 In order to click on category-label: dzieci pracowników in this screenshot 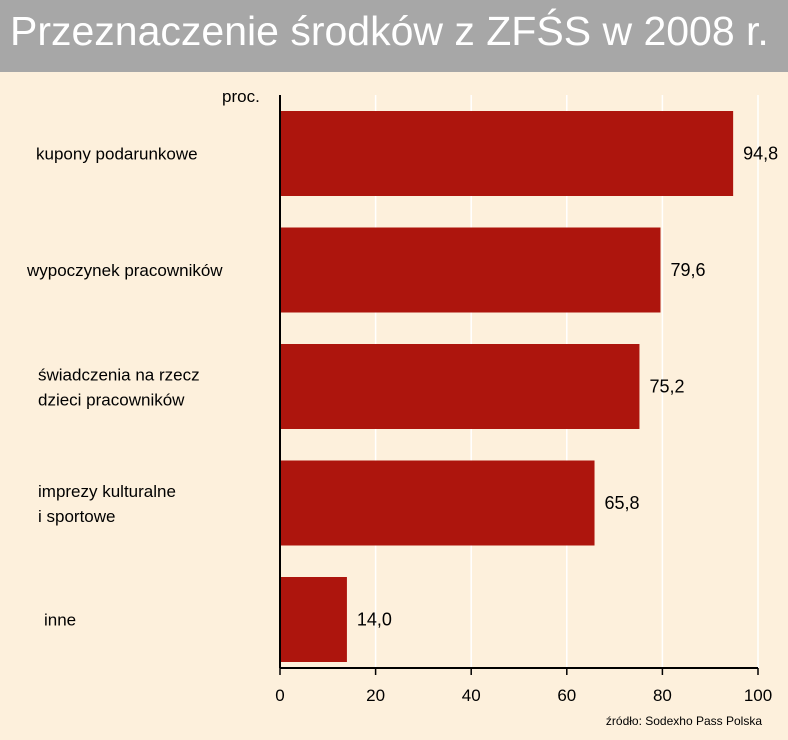, I will do `click(111, 400)`.